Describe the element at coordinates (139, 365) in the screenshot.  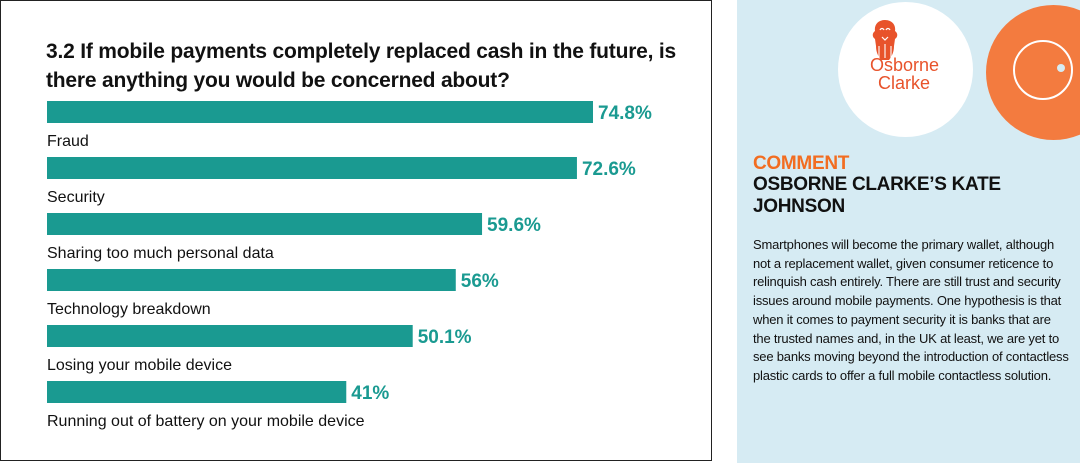
I see `category-label-5: Losing your mobile device` at that location.